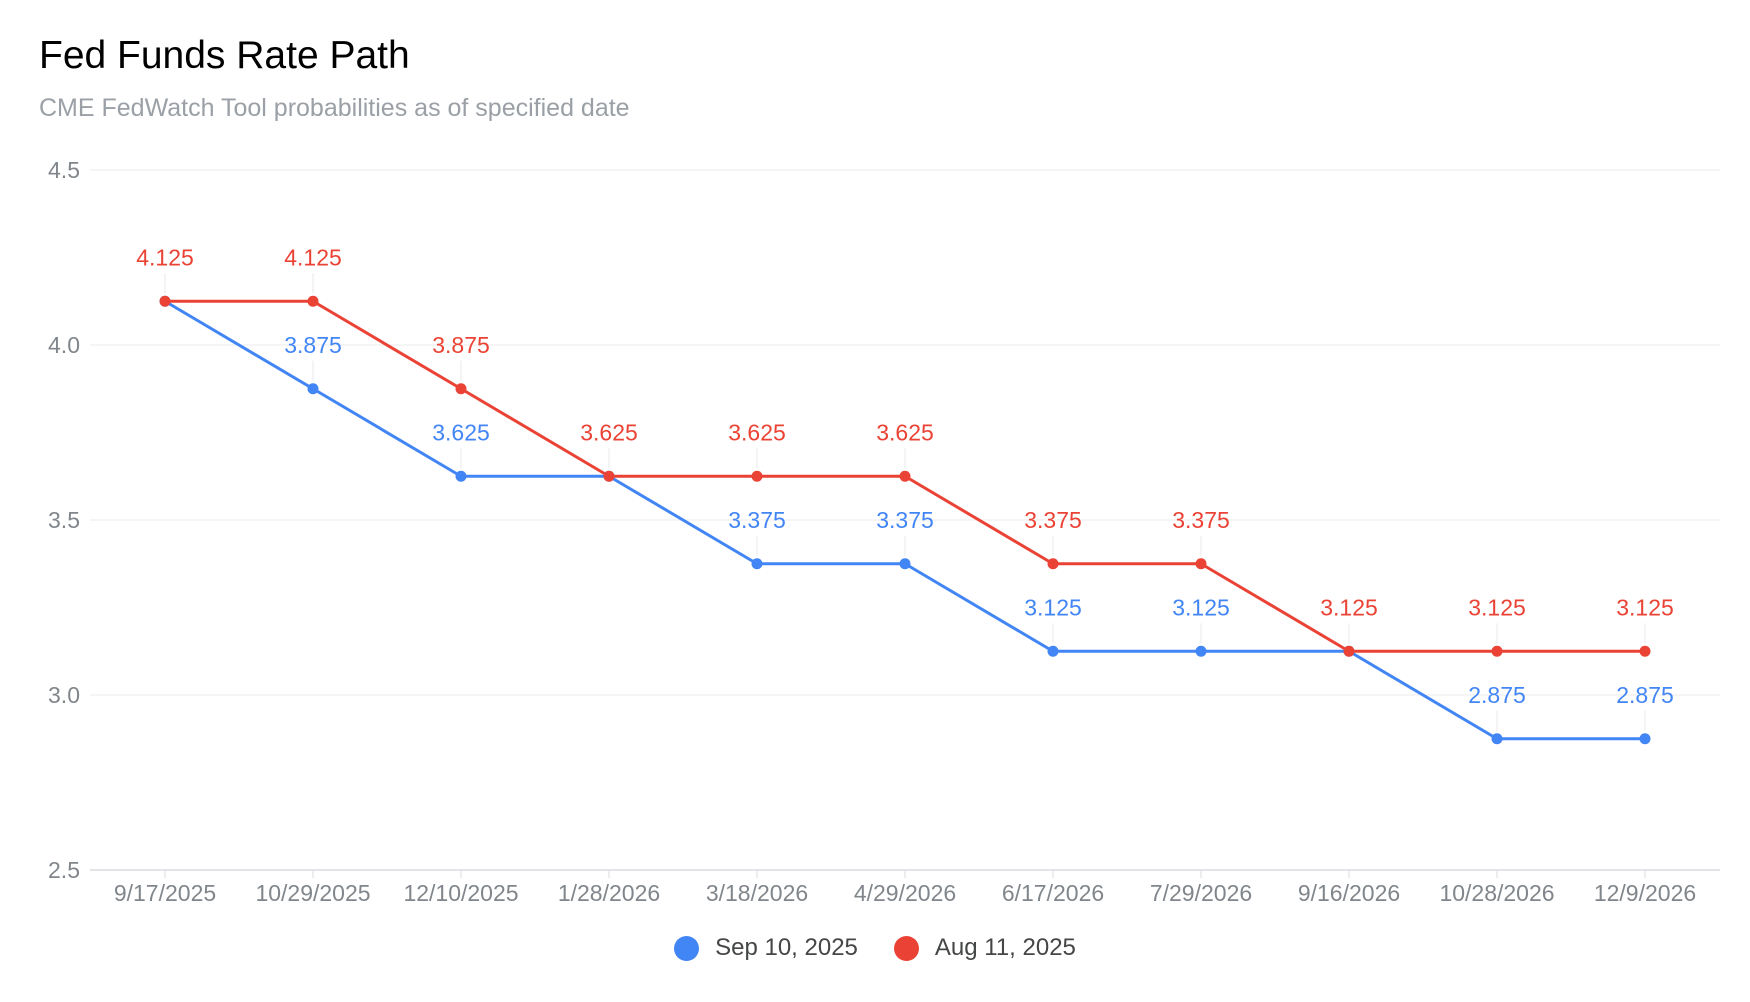  I want to click on x-tick-label: 12/10/2025, so click(460, 893).